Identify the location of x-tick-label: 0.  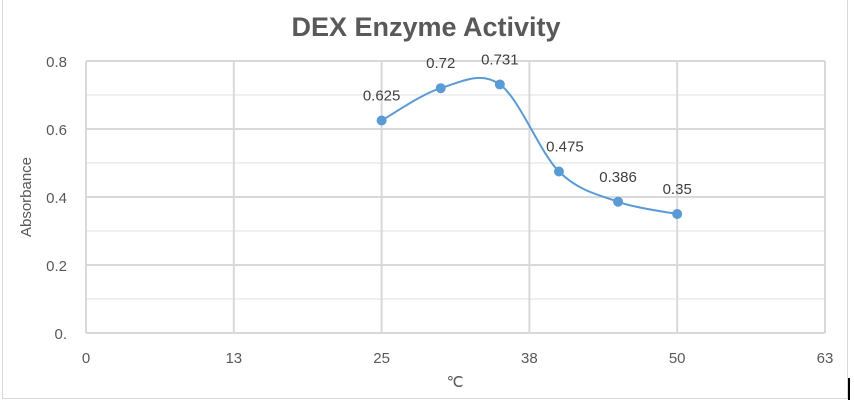
(86, 358).